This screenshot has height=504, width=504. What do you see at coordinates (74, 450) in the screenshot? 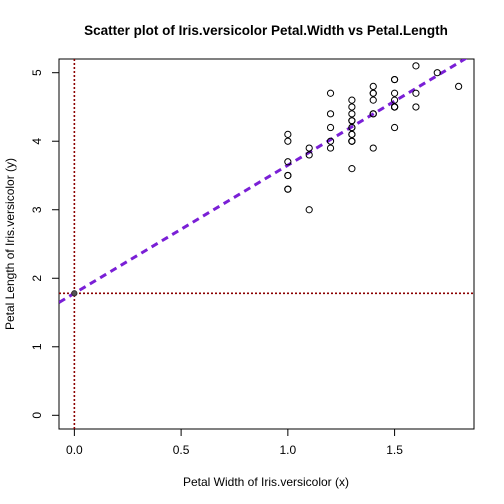
I see `x-tick-label: 0.0` at bounding box center [74, 450].